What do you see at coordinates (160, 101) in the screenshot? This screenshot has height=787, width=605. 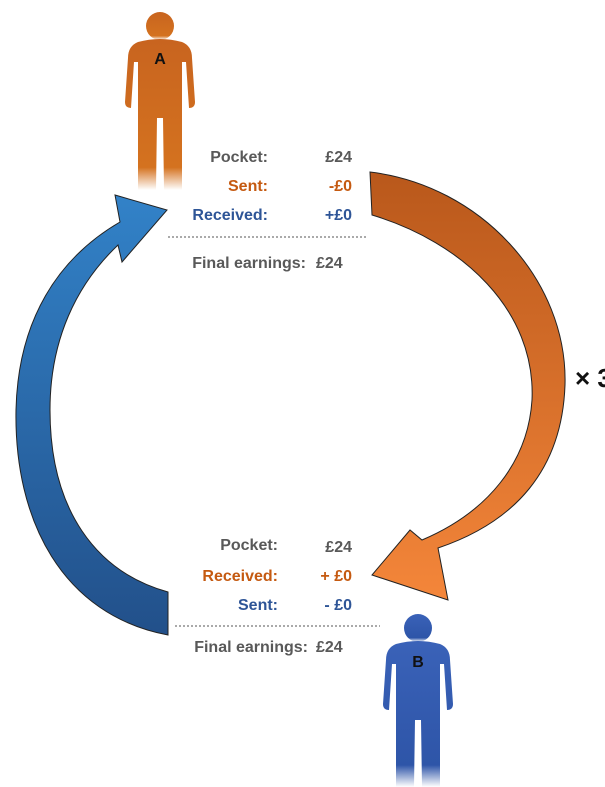 I see `person-a` at bounding box center [160, 101].